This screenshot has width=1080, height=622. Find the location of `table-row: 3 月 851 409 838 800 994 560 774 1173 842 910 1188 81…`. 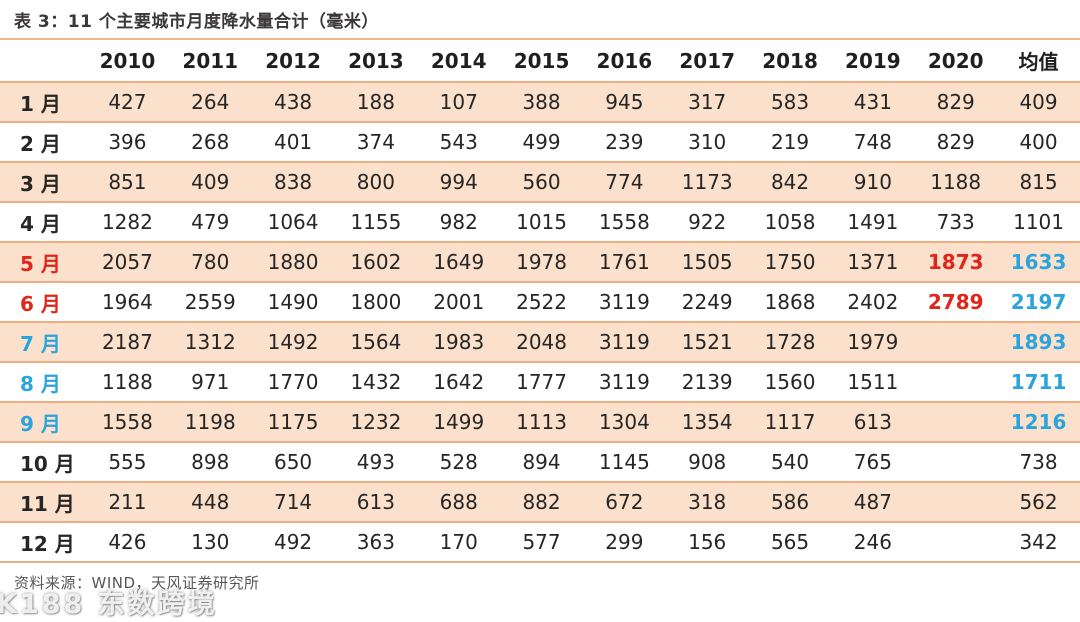

table-row: 3 月 851 409 838 800 994 560 774 1173 842 910 1188 81… is located at coordinates (540, 182).